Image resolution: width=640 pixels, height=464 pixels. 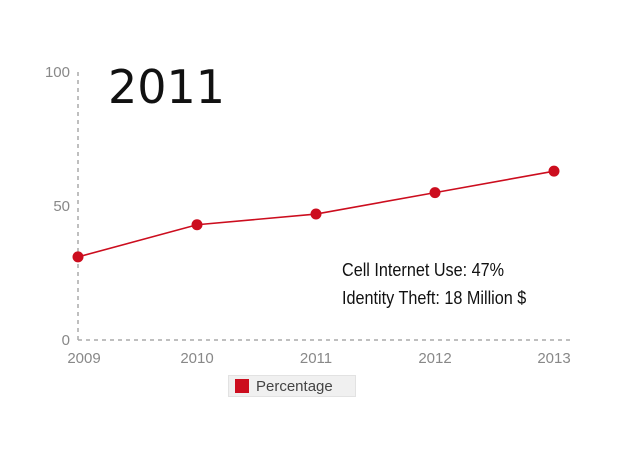 What do you see at coordinates (435, 193) in the screenshot?
I see `data-point-2012` at bounding box center [435, 193].